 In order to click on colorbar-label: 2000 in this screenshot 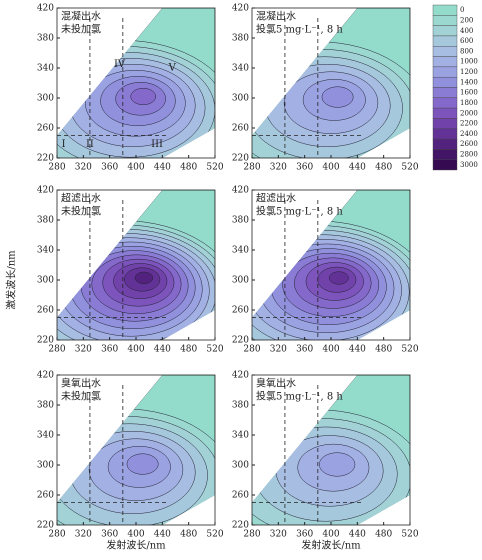, I will do `click(469, 113)`.